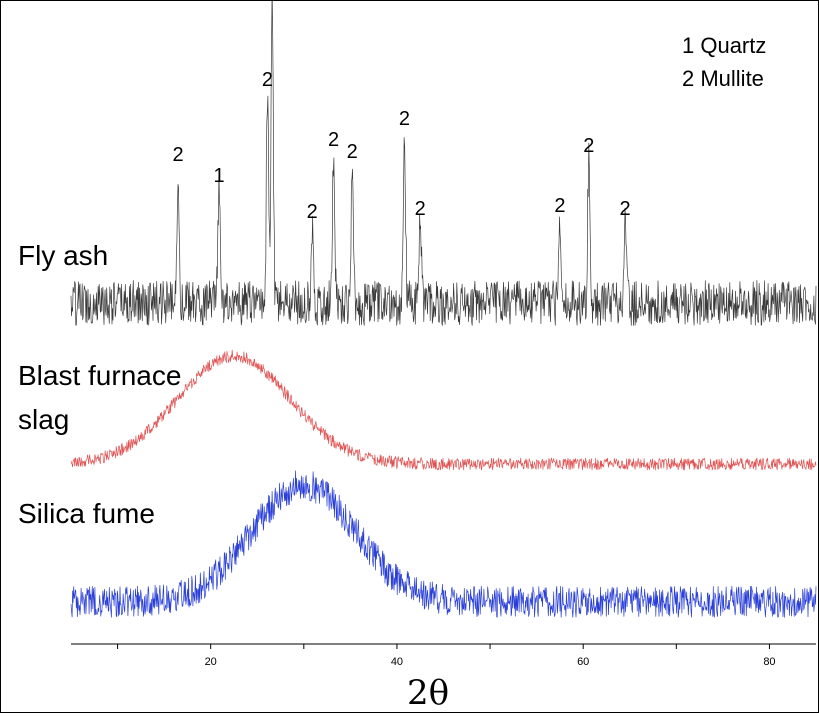  Describe the element at coordinates (723, 78) in the screenshot. I see `legend-entry-mullite: 2 Mullite` at that location.